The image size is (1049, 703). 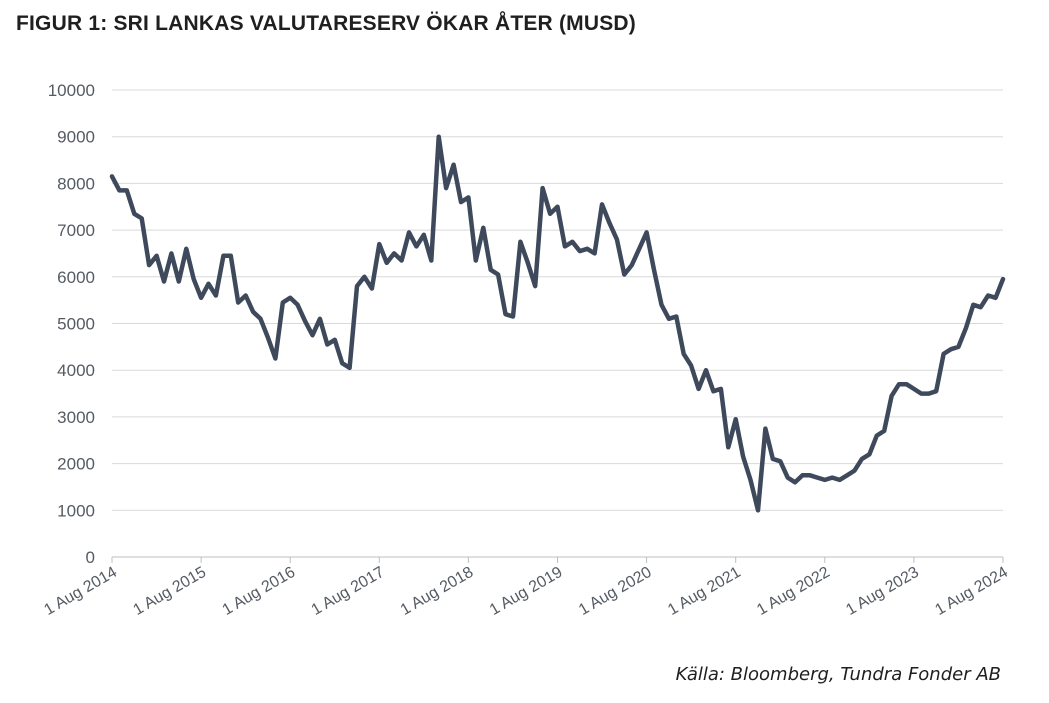 What do you see at coordinates (76, 183) in the screenshot?
I see `y-tick-label: 8000` at bounding box center [76, 183].